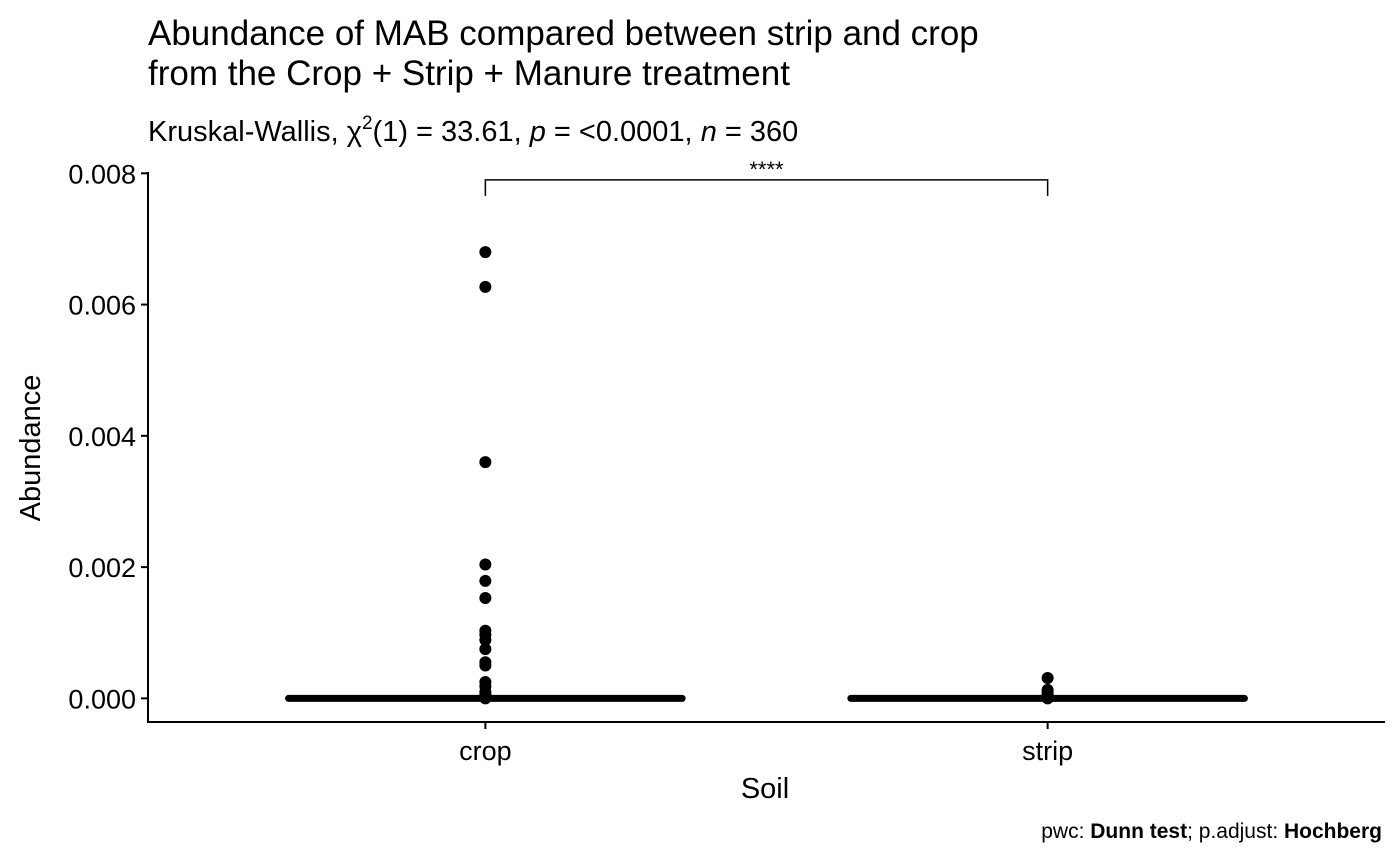 This screenshot has width=1400, height=865. I want to click on caption: pwc: Dunn test; p.adjust: Hochberg, so click(1211, 831).